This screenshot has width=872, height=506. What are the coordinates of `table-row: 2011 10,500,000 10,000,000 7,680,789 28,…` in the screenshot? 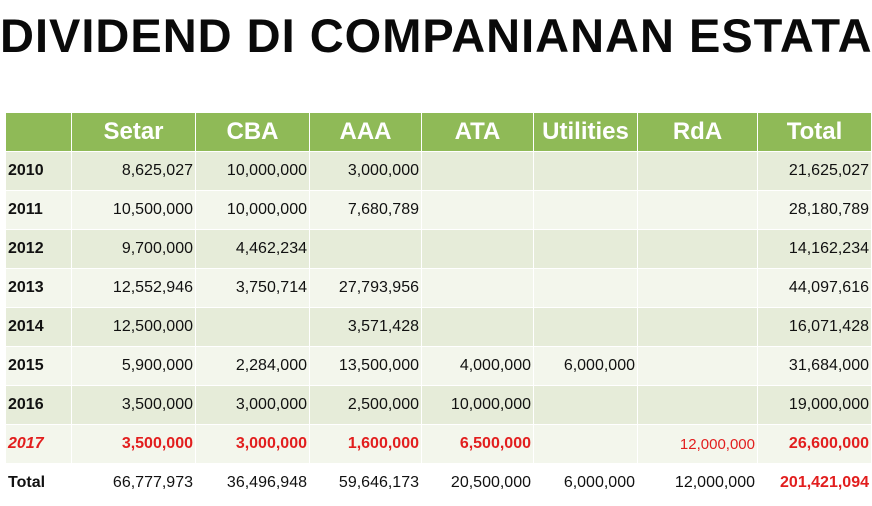 It's located at (439, 210).